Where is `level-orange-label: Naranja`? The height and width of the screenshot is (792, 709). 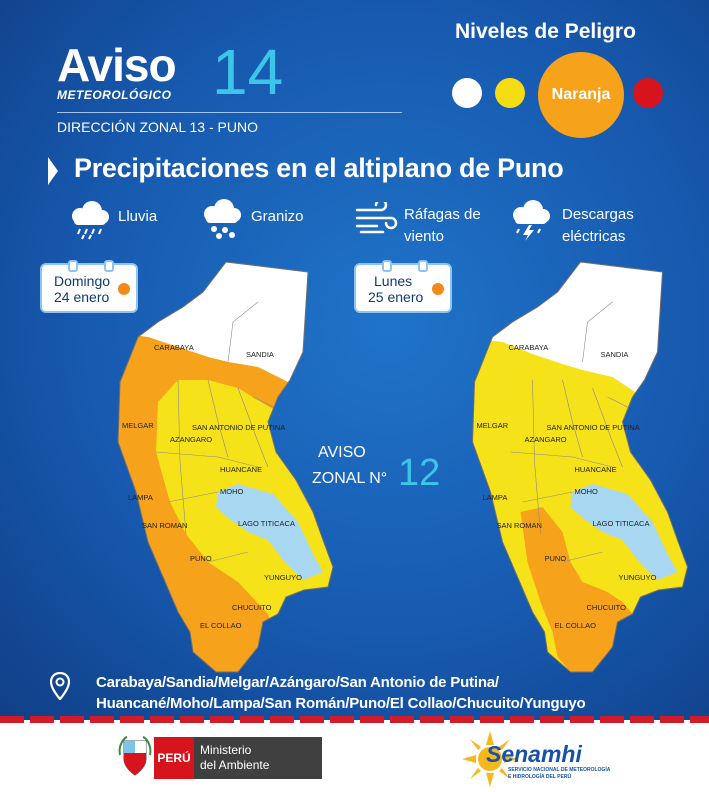 level-orange-label: Naranja is located at coordinates (581, 94).